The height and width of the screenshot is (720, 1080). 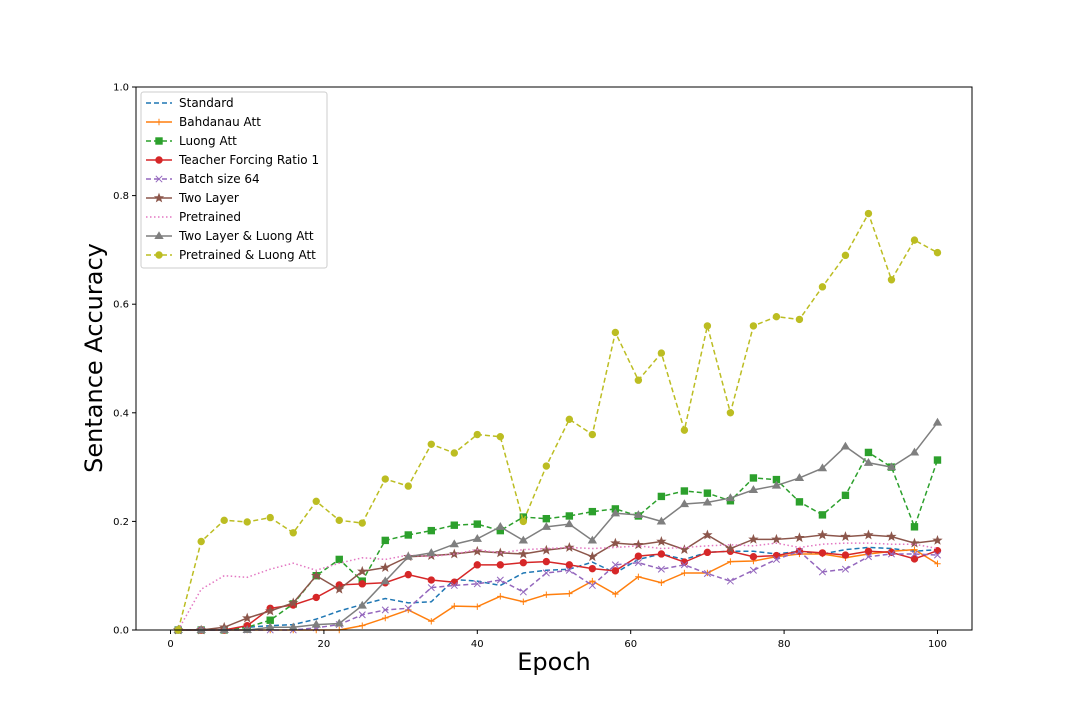 What do you see at coordinates (219, 179) in the screenshot?
I see `legend-label: Batch size 64` at bounding box center [219, 179].